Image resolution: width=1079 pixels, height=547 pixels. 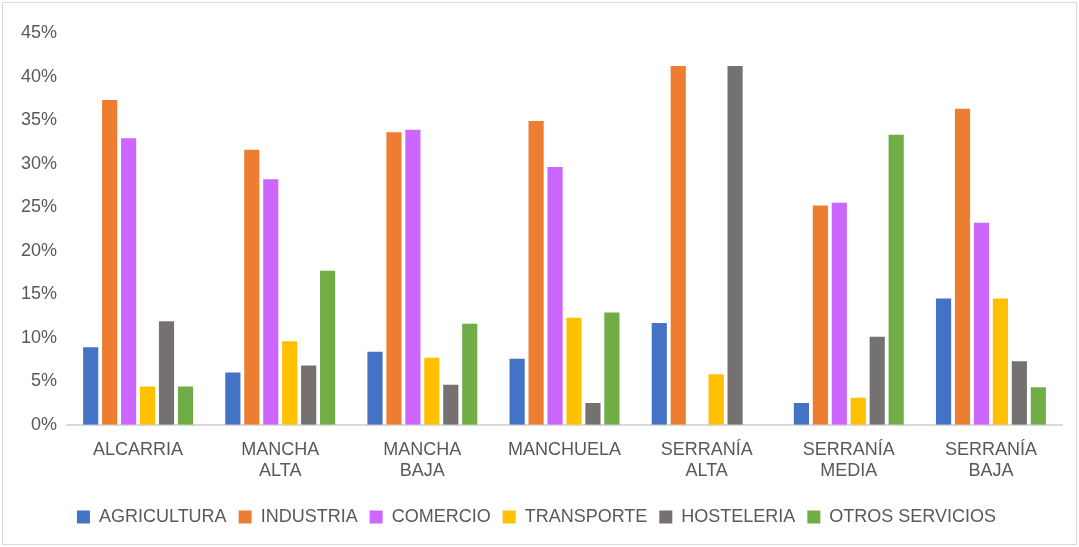 What do you see at coordinates (39, 293) in the screenshot?
I see `y-tick-label: 15%` at bounding box center [39, 293].